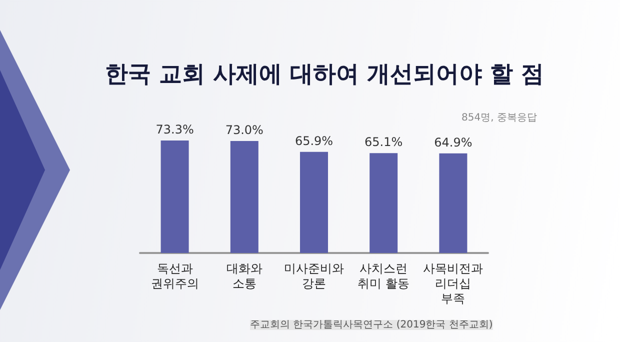 The height and width of the screenshot is (342, 620). Describe the element at coordinates (453, 284) in the screenshot. I see `x-tick-label: 사목비전과 리더십 부족` at that location.